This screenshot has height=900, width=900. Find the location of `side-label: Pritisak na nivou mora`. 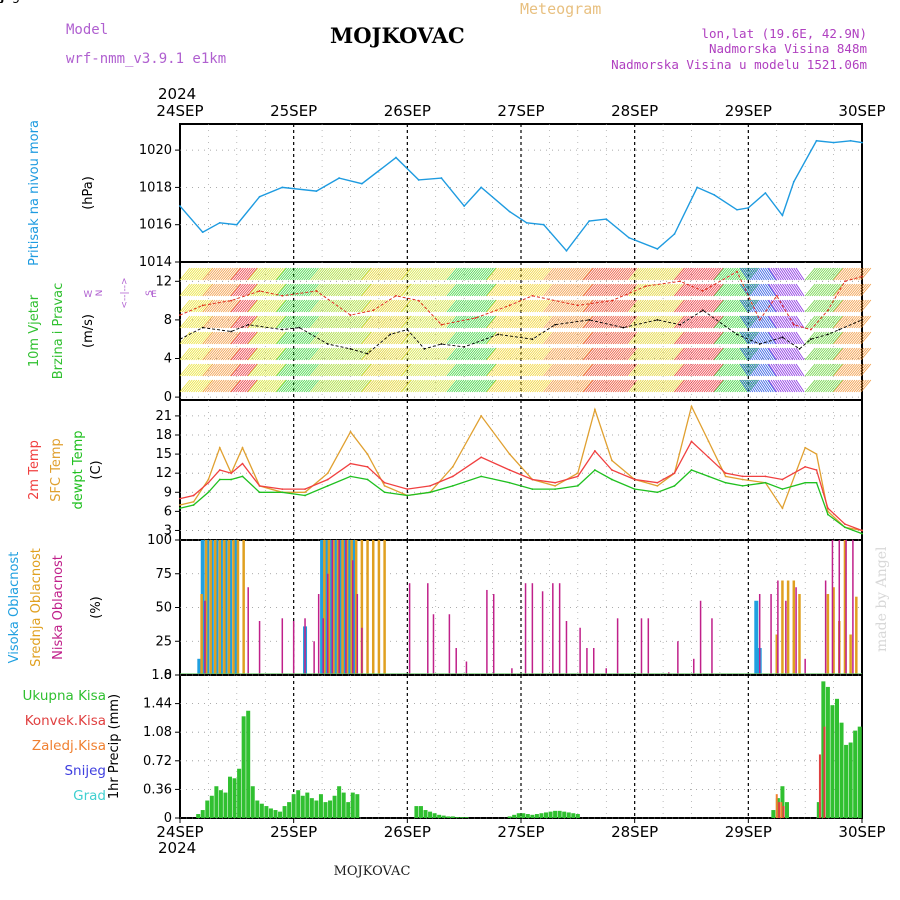

side-label: Pritisak na nivou mora is located at coordinates (34, 193).